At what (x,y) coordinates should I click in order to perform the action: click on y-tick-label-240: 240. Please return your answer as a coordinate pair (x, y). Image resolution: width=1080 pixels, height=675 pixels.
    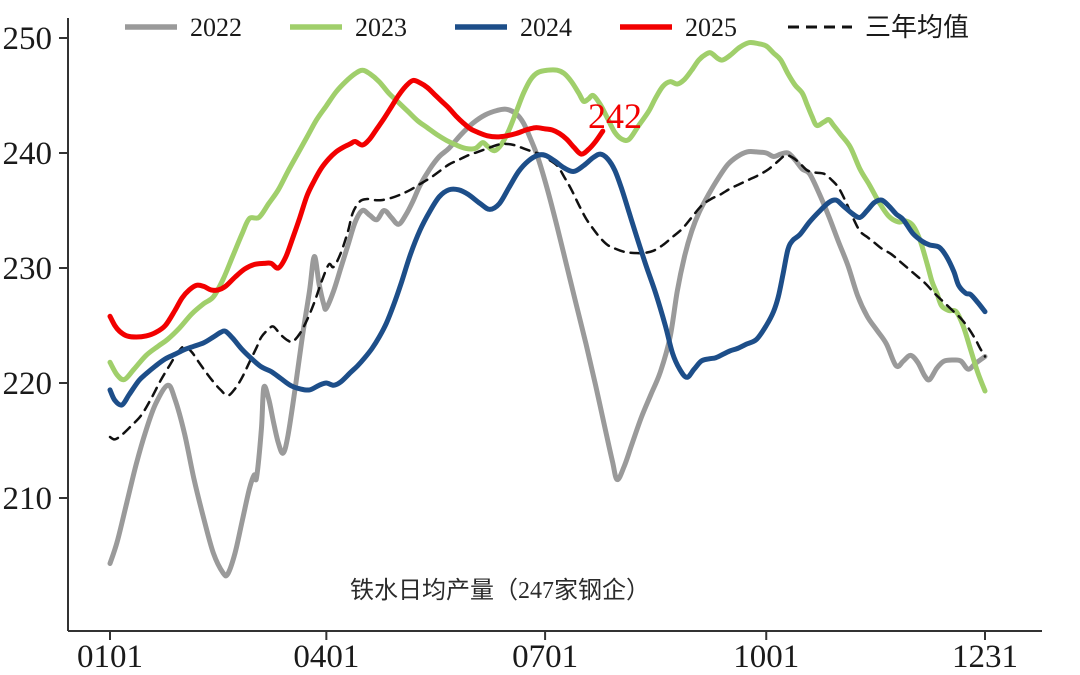
    Looking at the image, I should click on (28, 154).